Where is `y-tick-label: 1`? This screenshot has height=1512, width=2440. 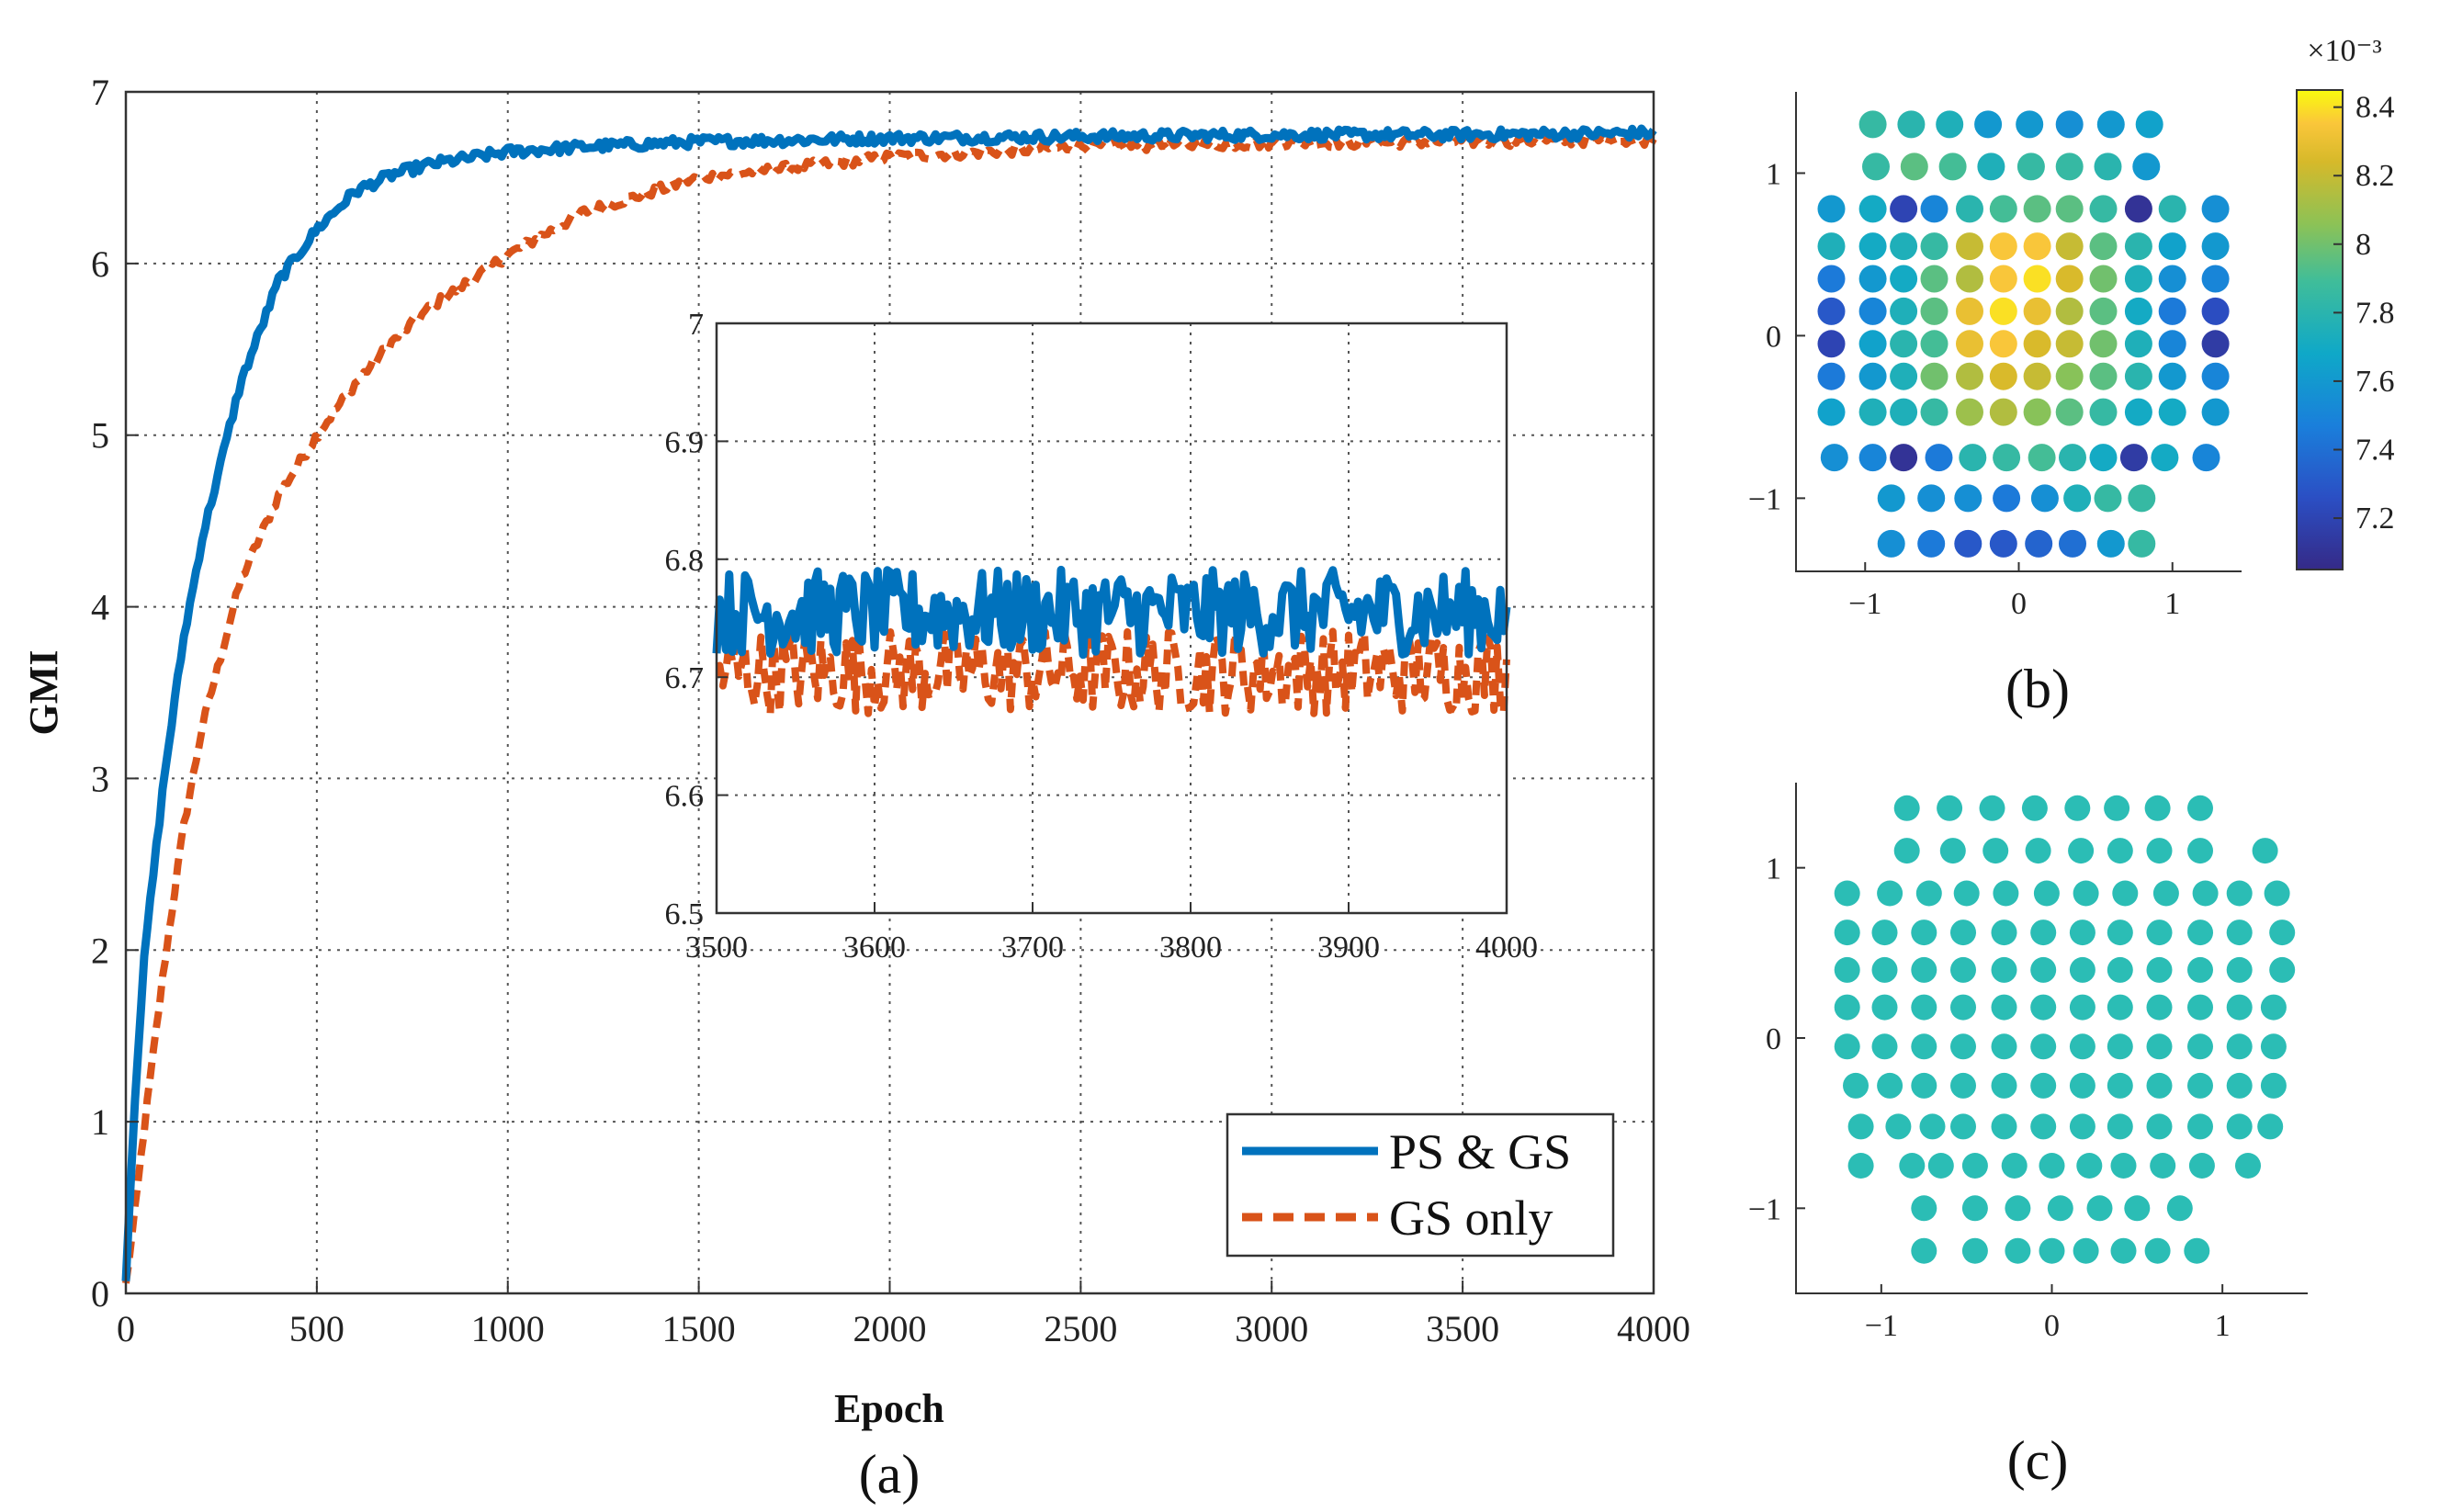
y-tick-label: 1 is located at coordinates (1773, 174).